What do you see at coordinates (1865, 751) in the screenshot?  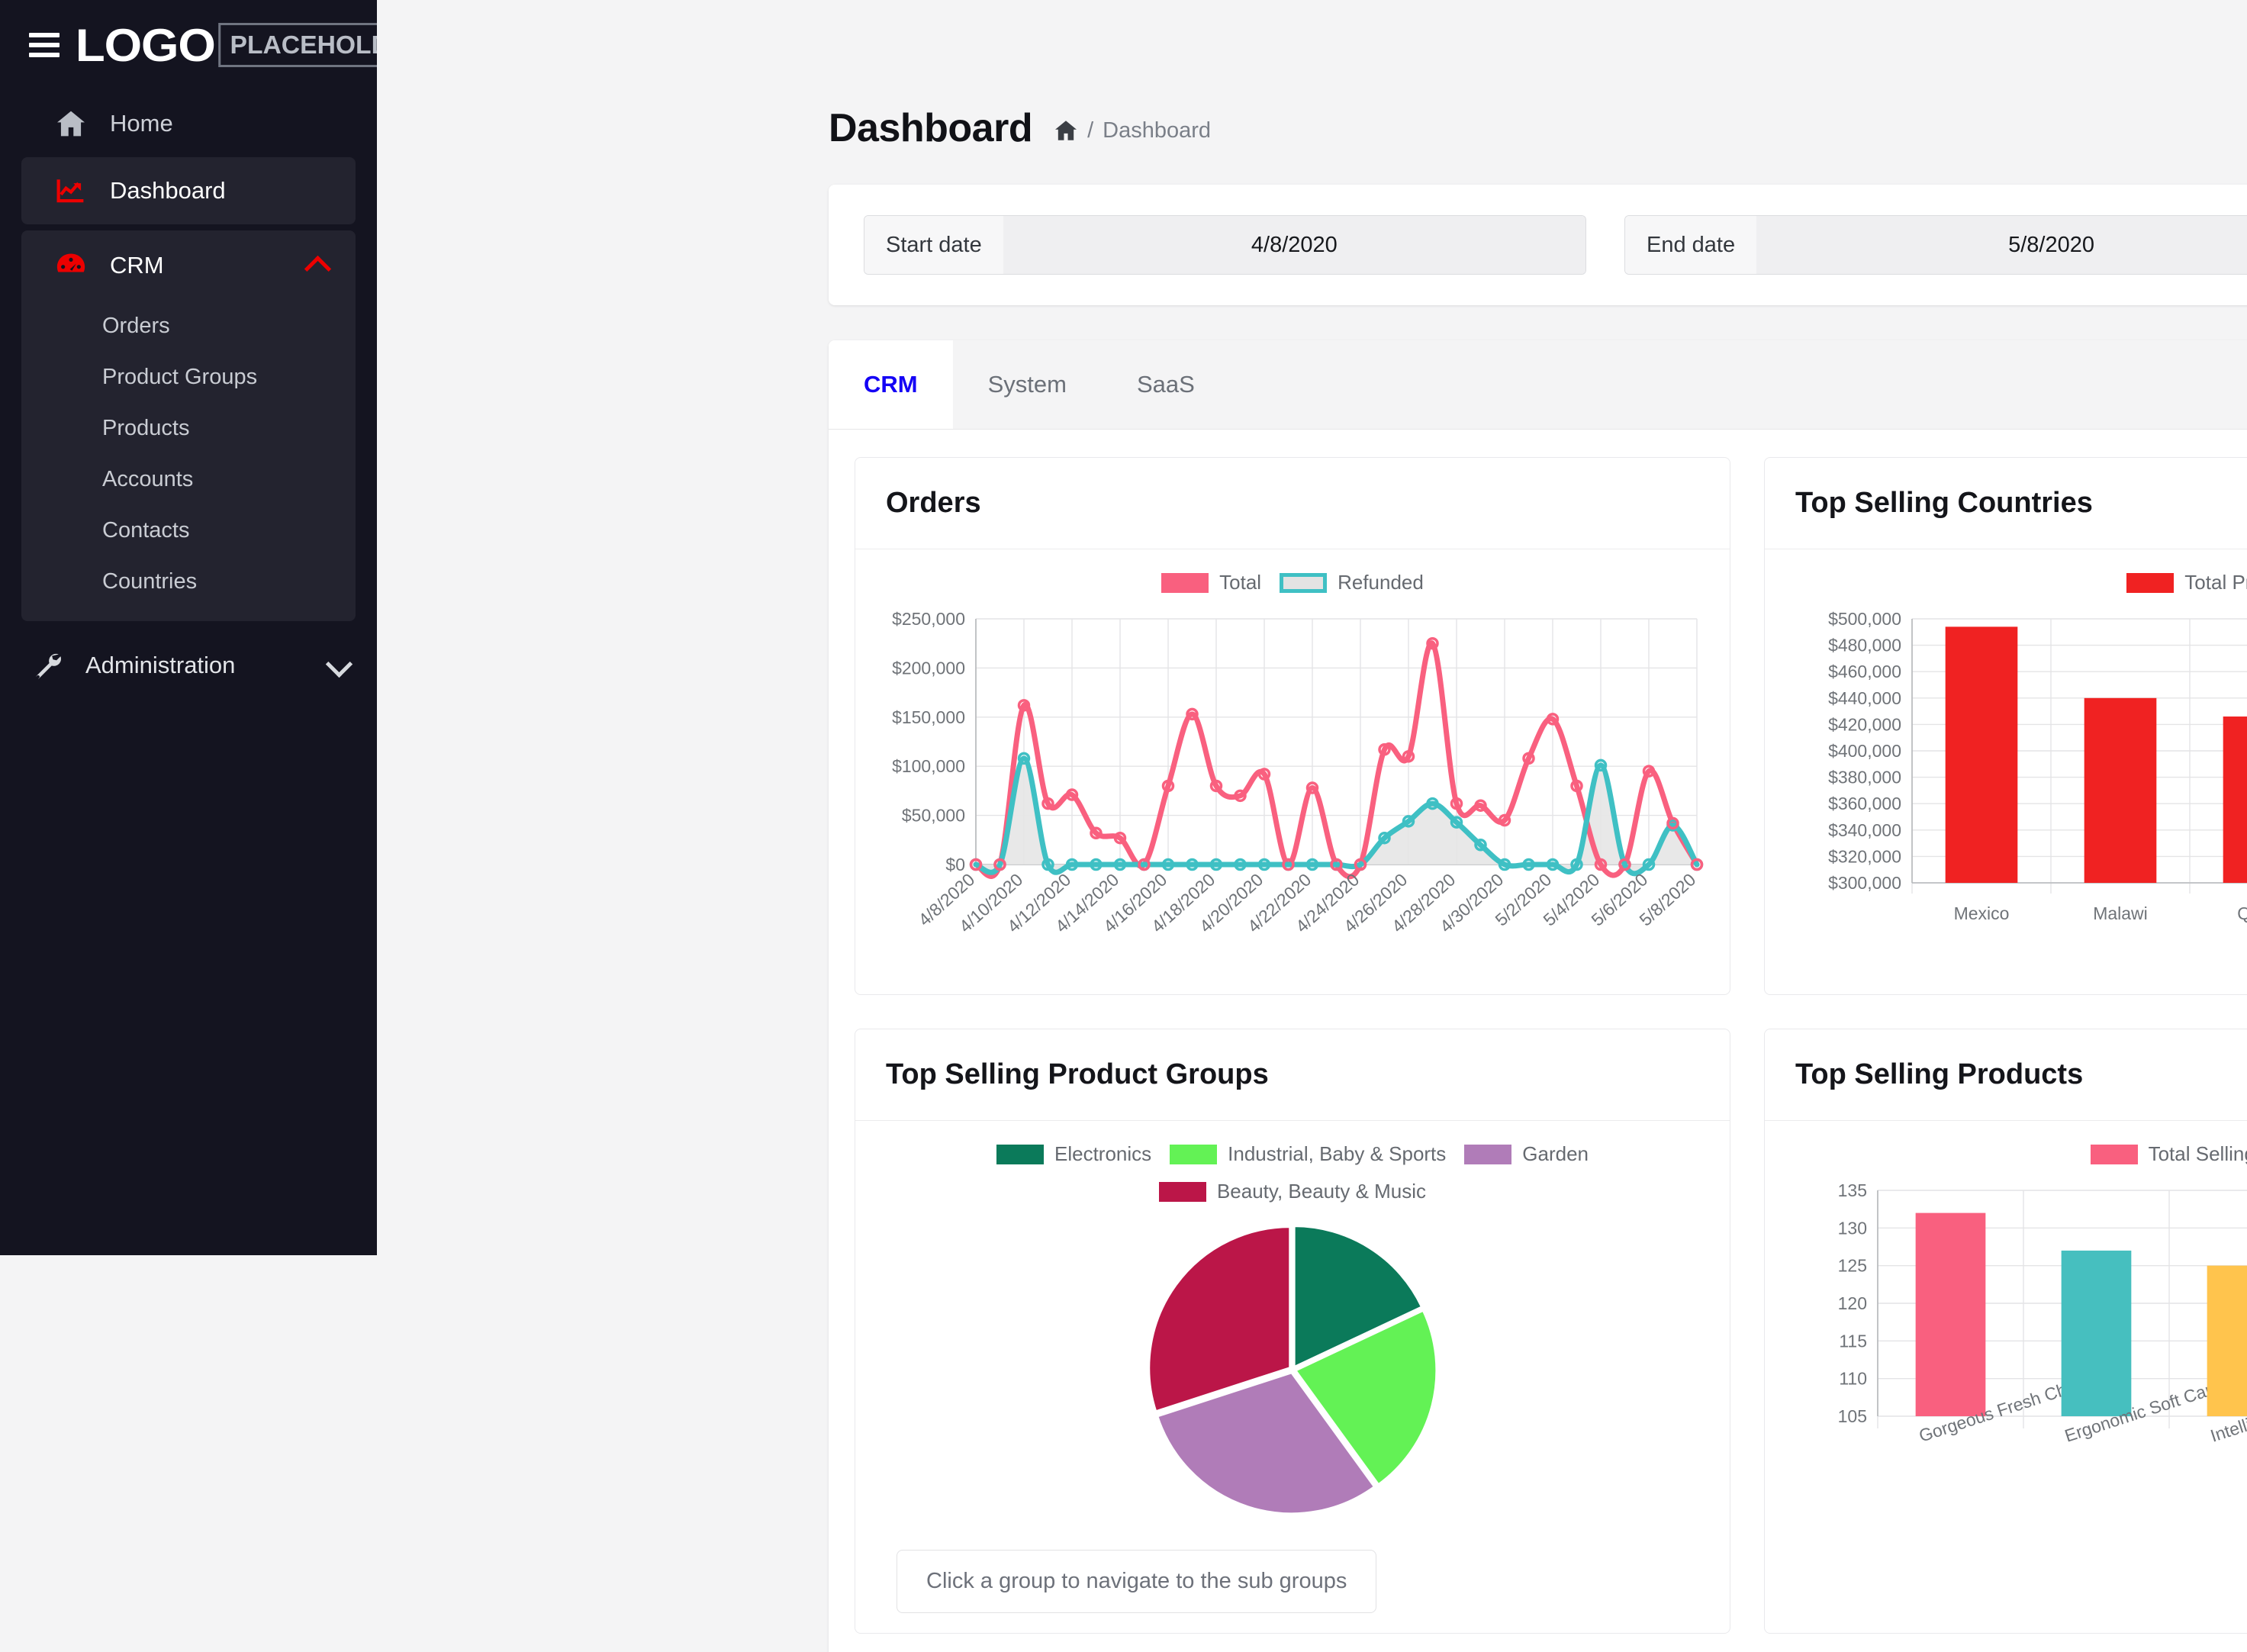 I see `svg-text: $400,000` at bounding box center [1865, 751].